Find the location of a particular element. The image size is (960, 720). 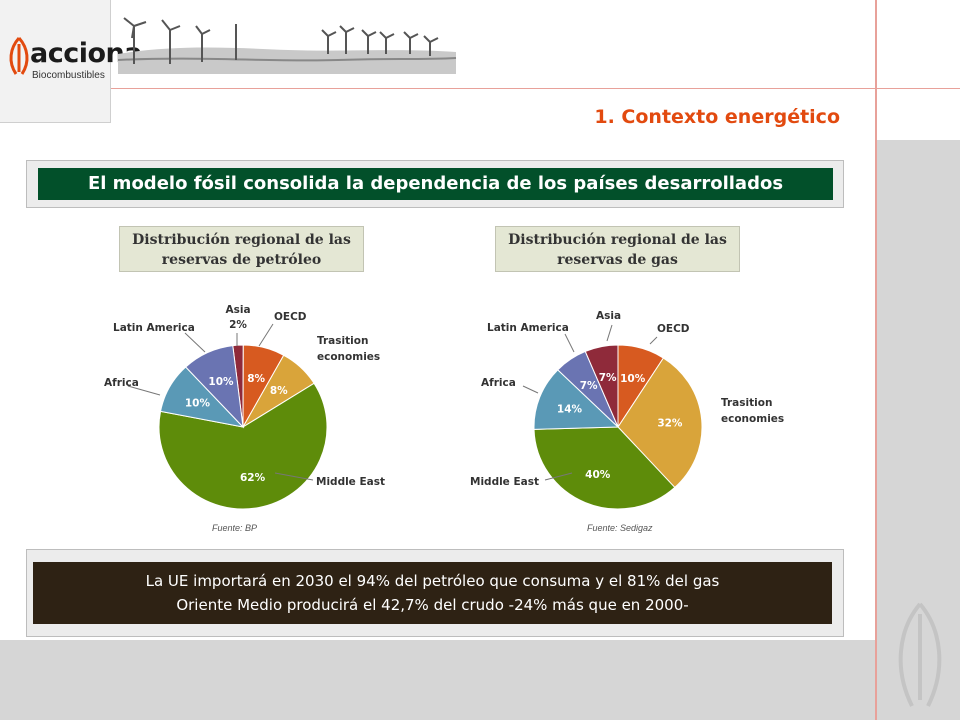

gas-latam-label: Latin America is located at coordinates (528, 328).